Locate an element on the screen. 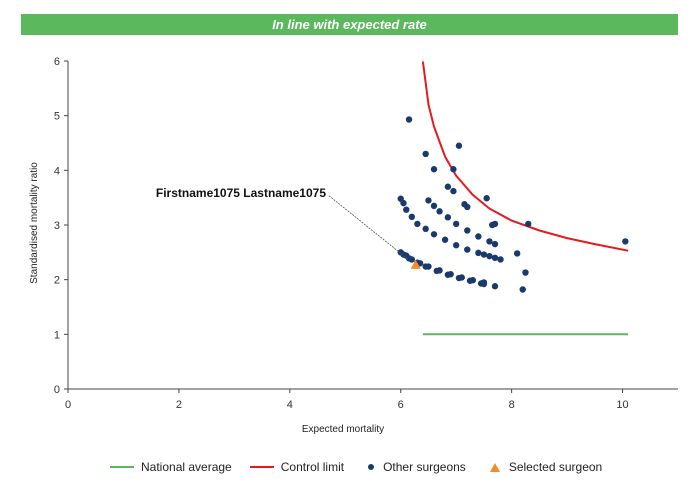  selected-surgeon-point is located at coordinates (415, 264).